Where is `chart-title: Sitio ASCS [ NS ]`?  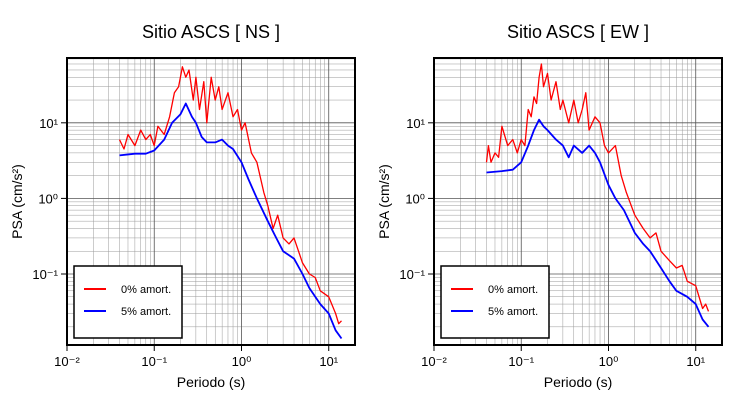
chart-title: Sitio ASCS [ NS ] is located at coordinates (211, 32).